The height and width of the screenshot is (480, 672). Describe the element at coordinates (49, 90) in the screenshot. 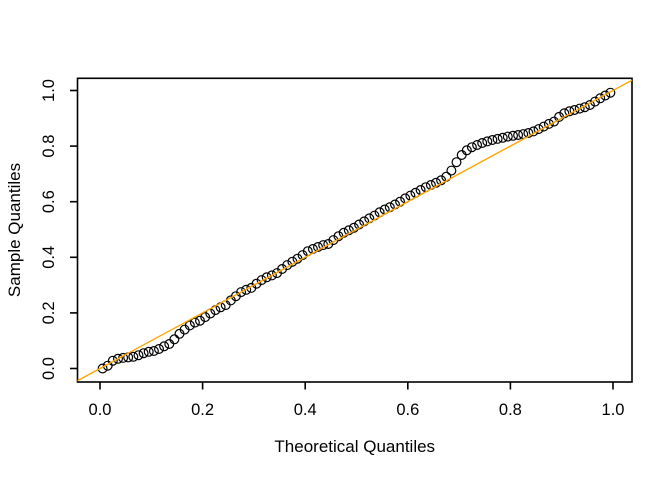

I see `y-tick-label: 1.0` at that location.